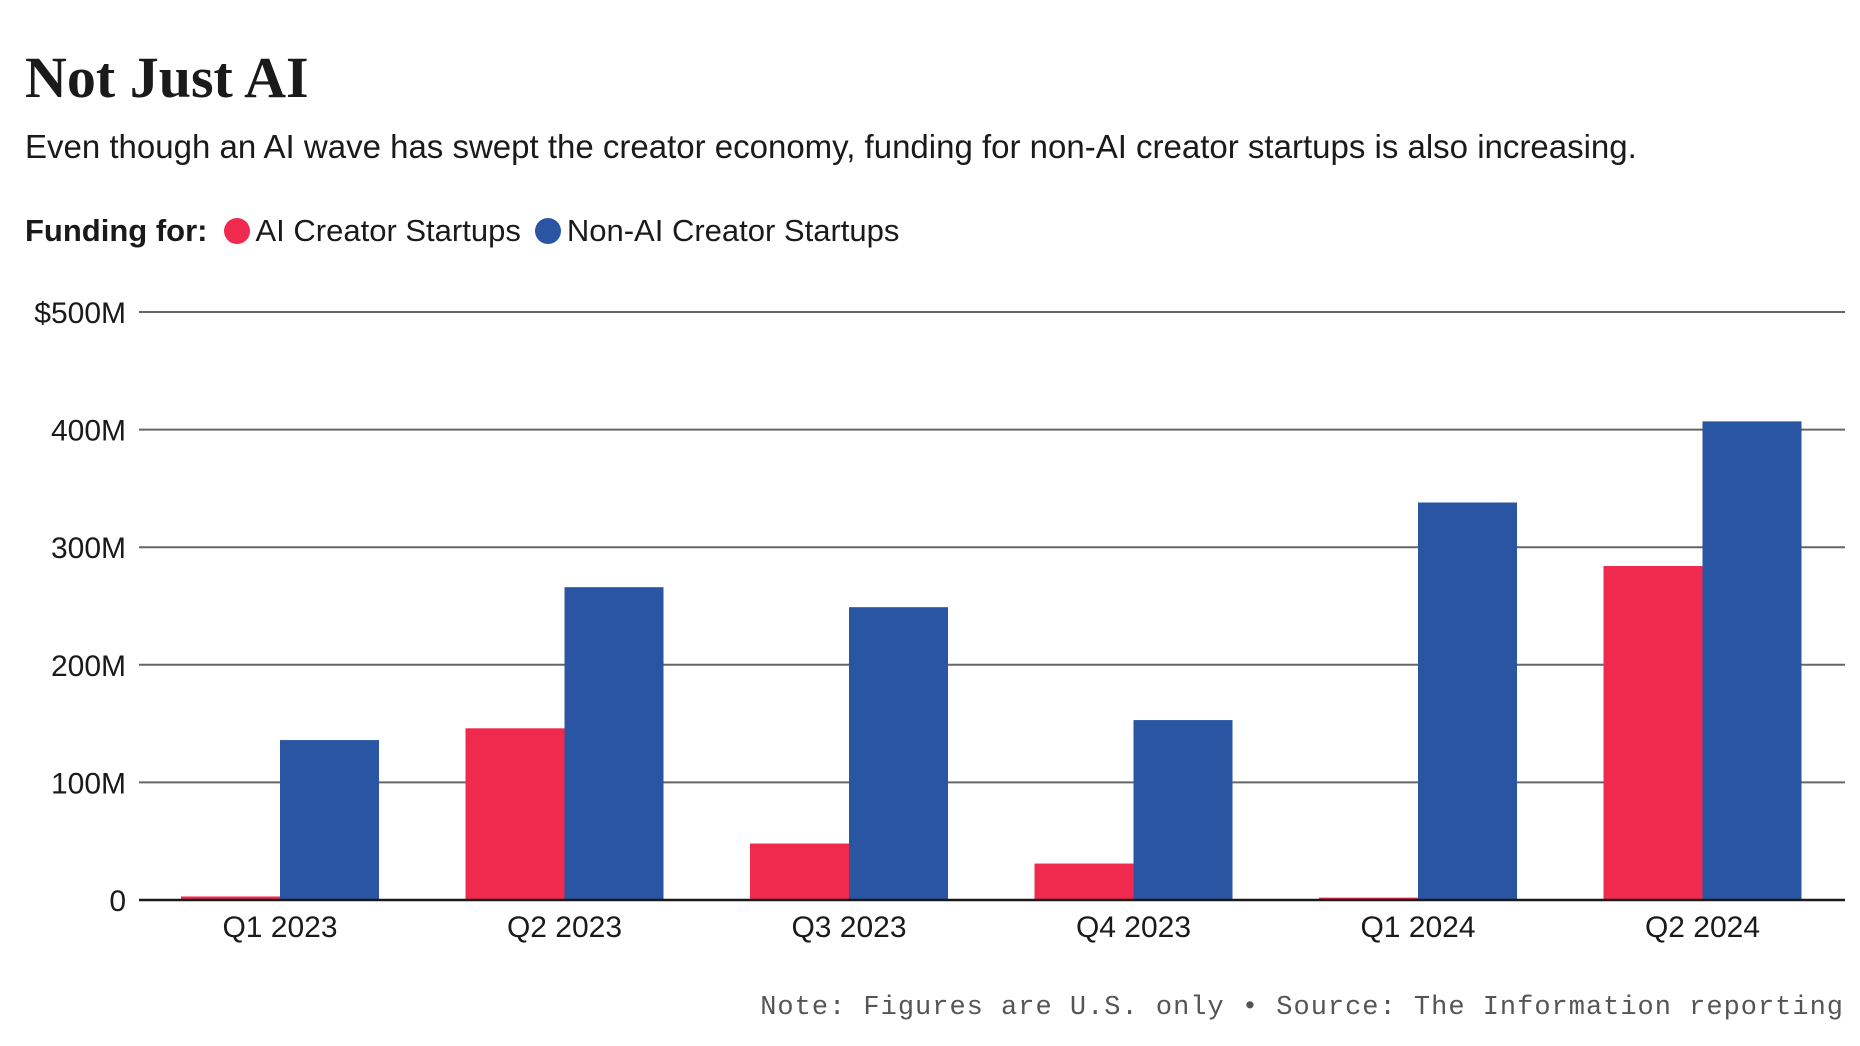  What do you see at coordinates (80, 313) in the screenshot?
I see `y-tick-label: $500M` at bounding box center [80, 313].